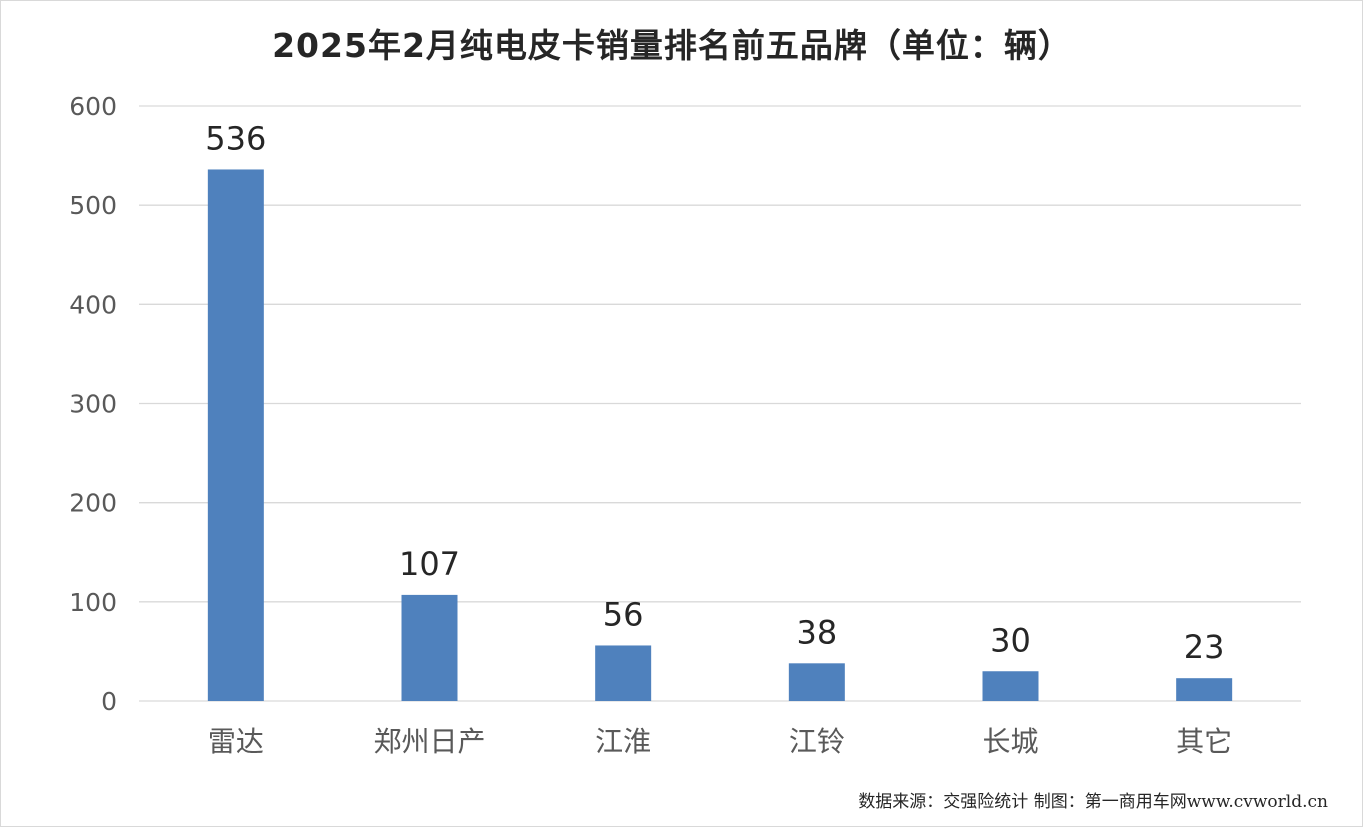  I want to click on y-tick-label: 0, so click(109, 701).